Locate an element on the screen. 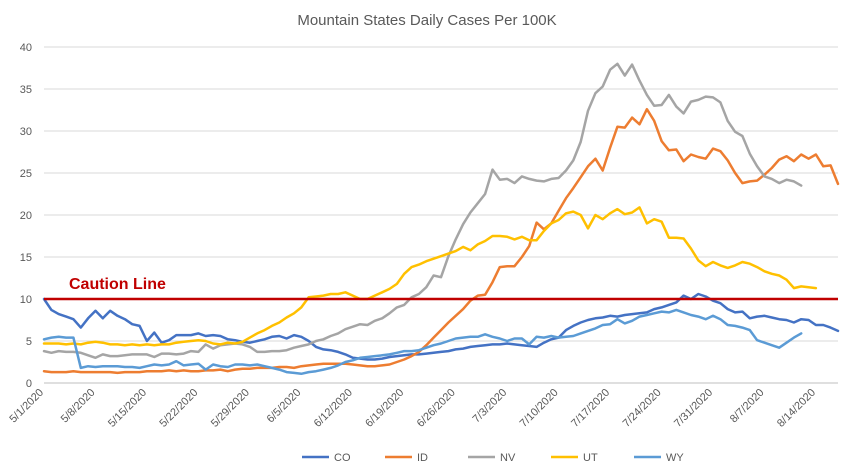 The width and height of the screenshot is (855, 472). legend-label-co: CO is located at coordinates (342, 458).